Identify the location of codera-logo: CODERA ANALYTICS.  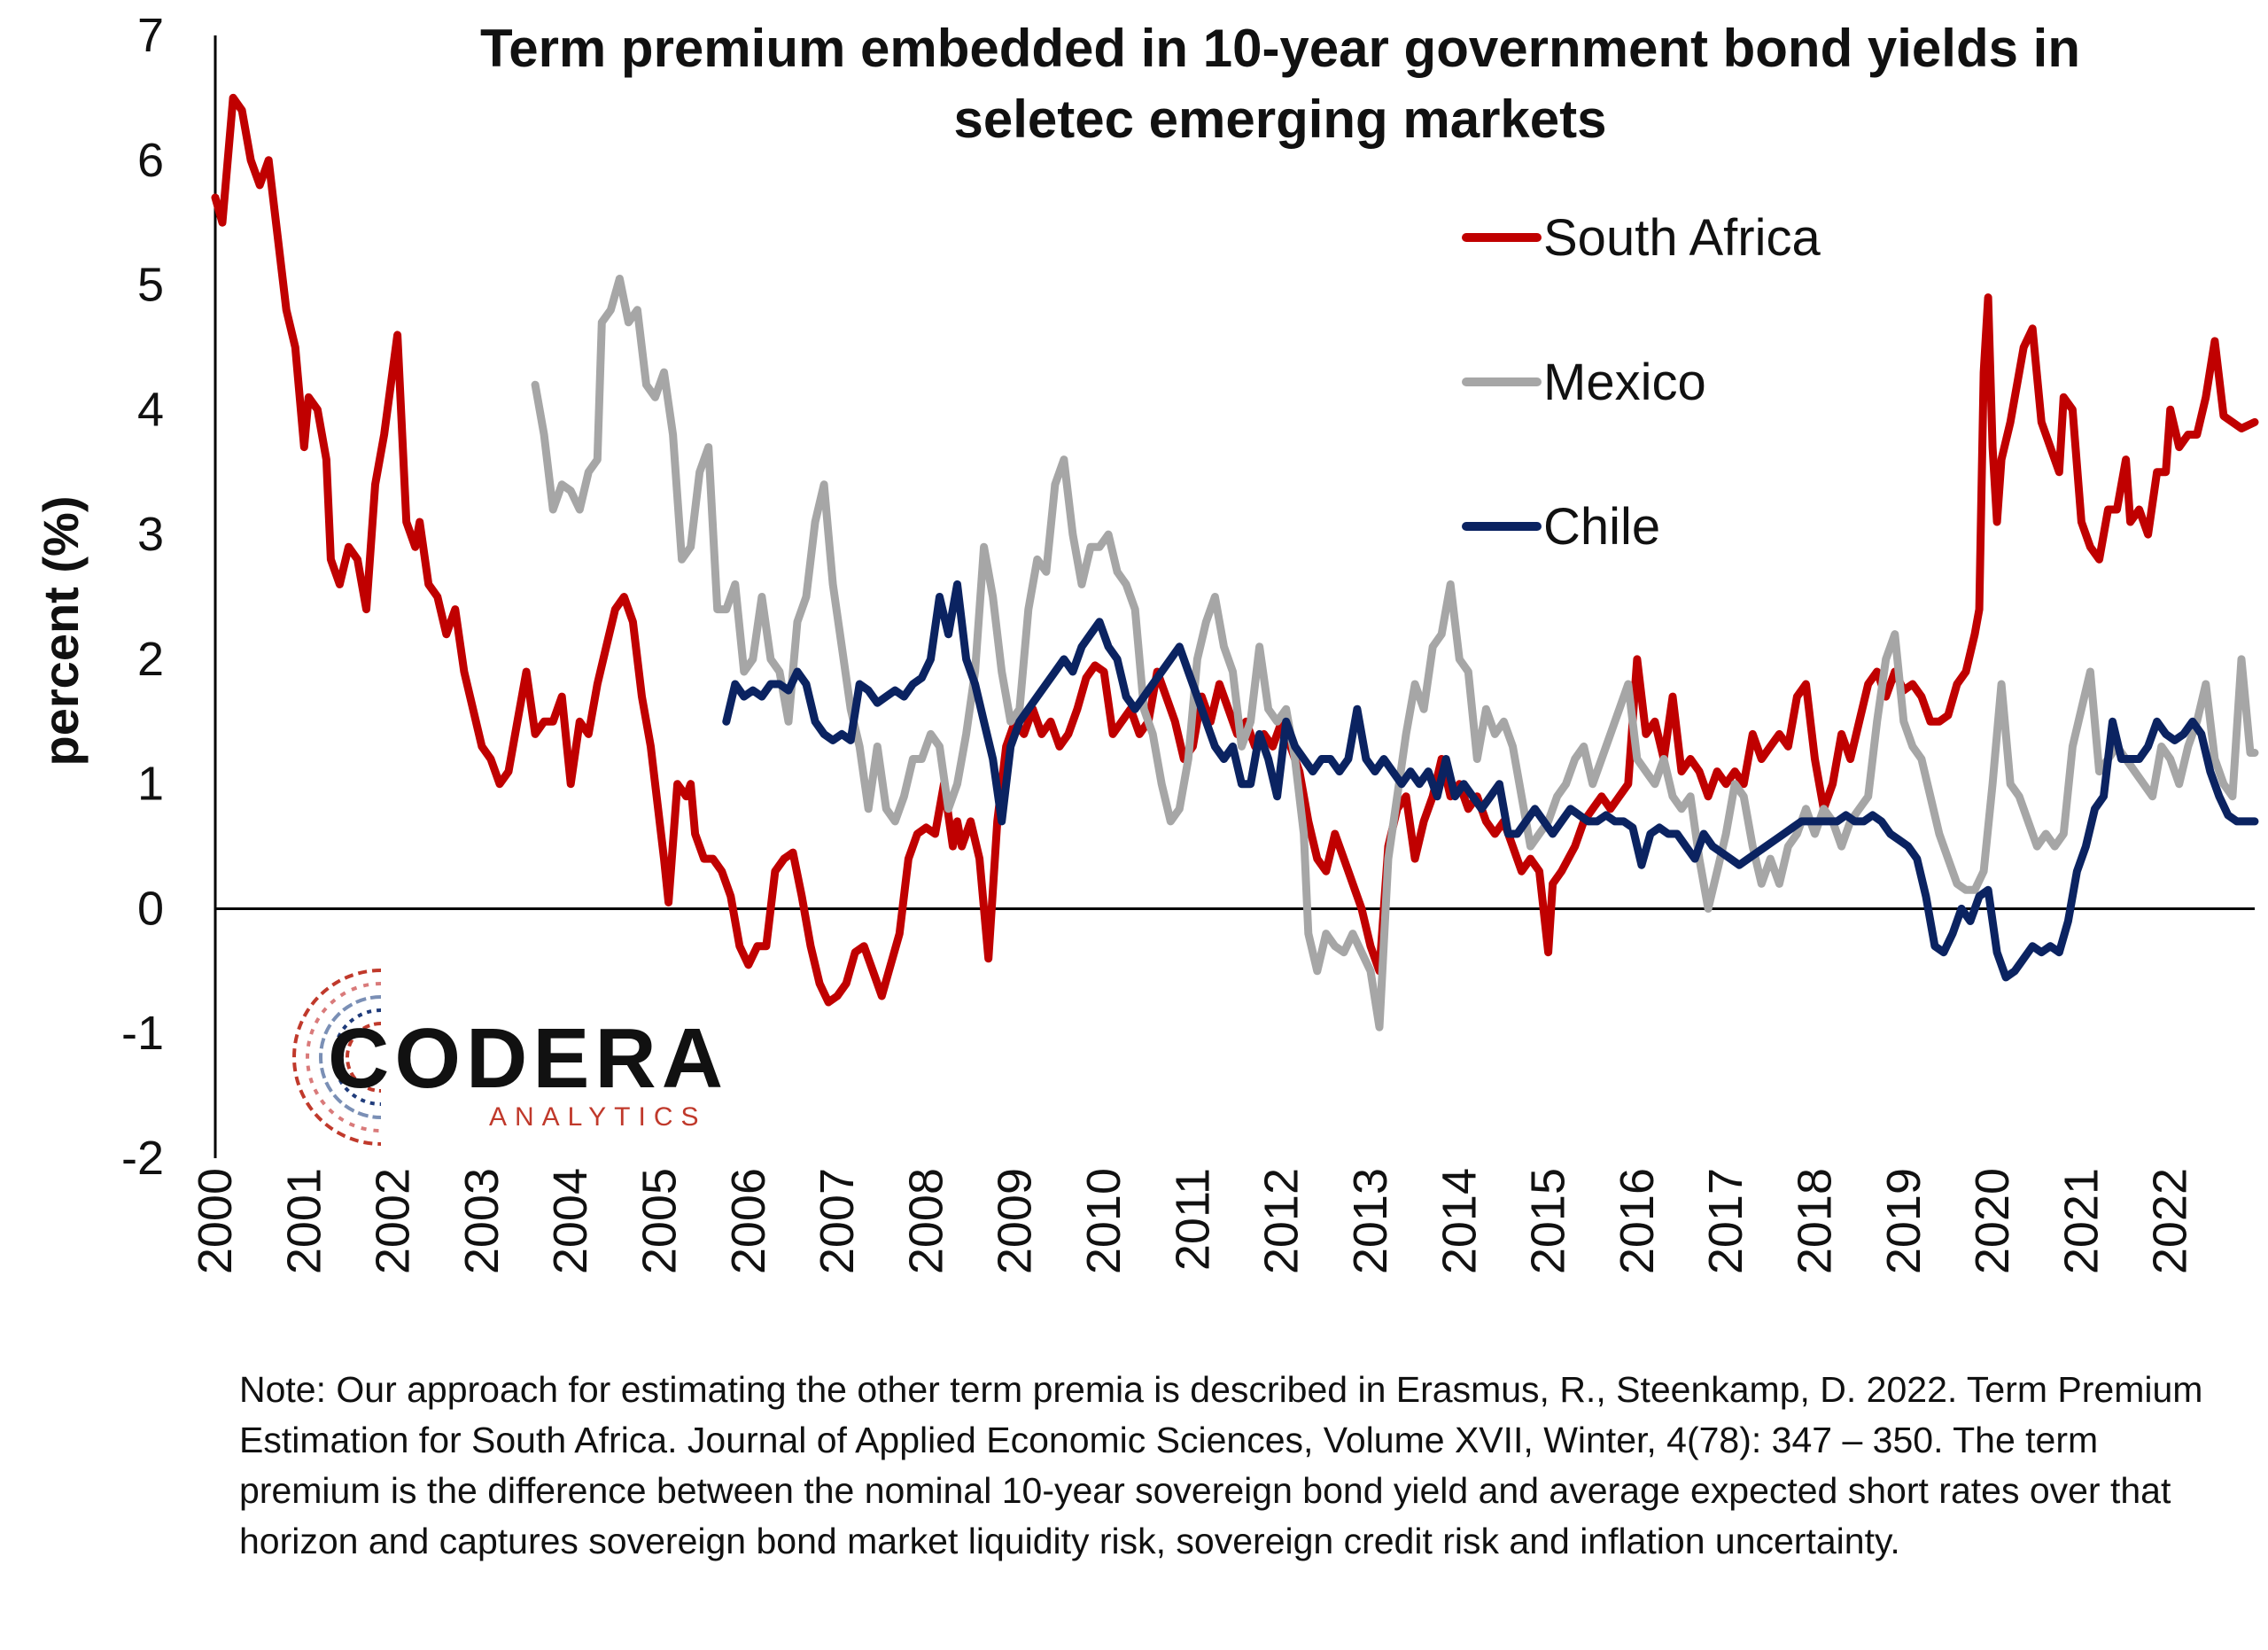
(510, 1057).